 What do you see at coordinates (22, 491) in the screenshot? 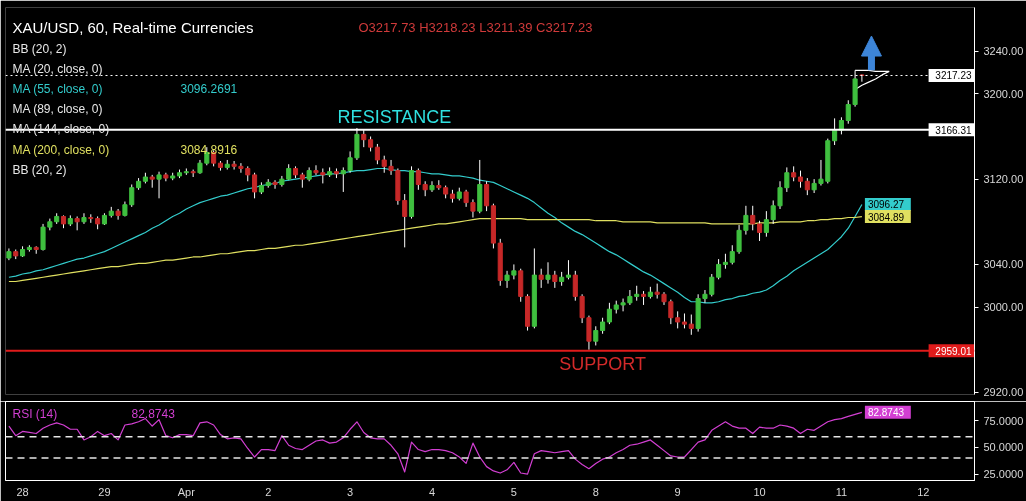
I see `x-tick-label: 28` at bounding box center [22, 491].